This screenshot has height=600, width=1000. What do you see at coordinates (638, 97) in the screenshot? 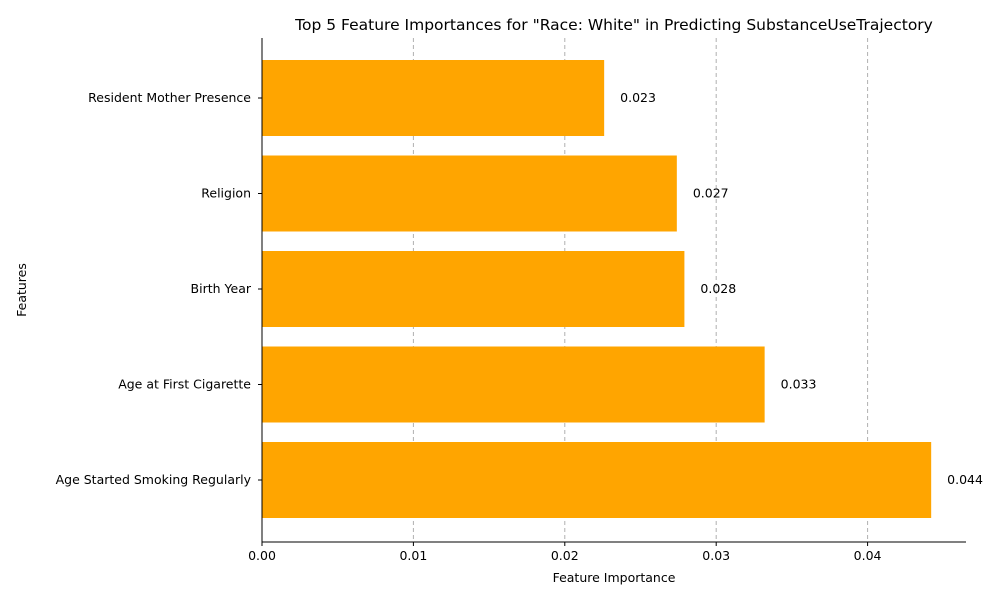
I see `bar-value-label: 0.023` at bounding box center [638, 97].